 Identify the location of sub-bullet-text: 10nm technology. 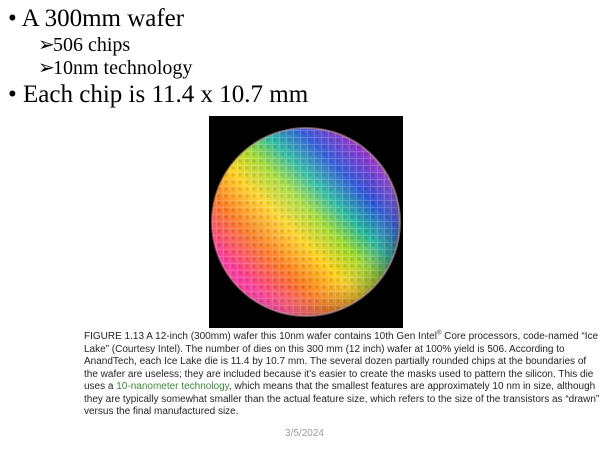
(123, 68).